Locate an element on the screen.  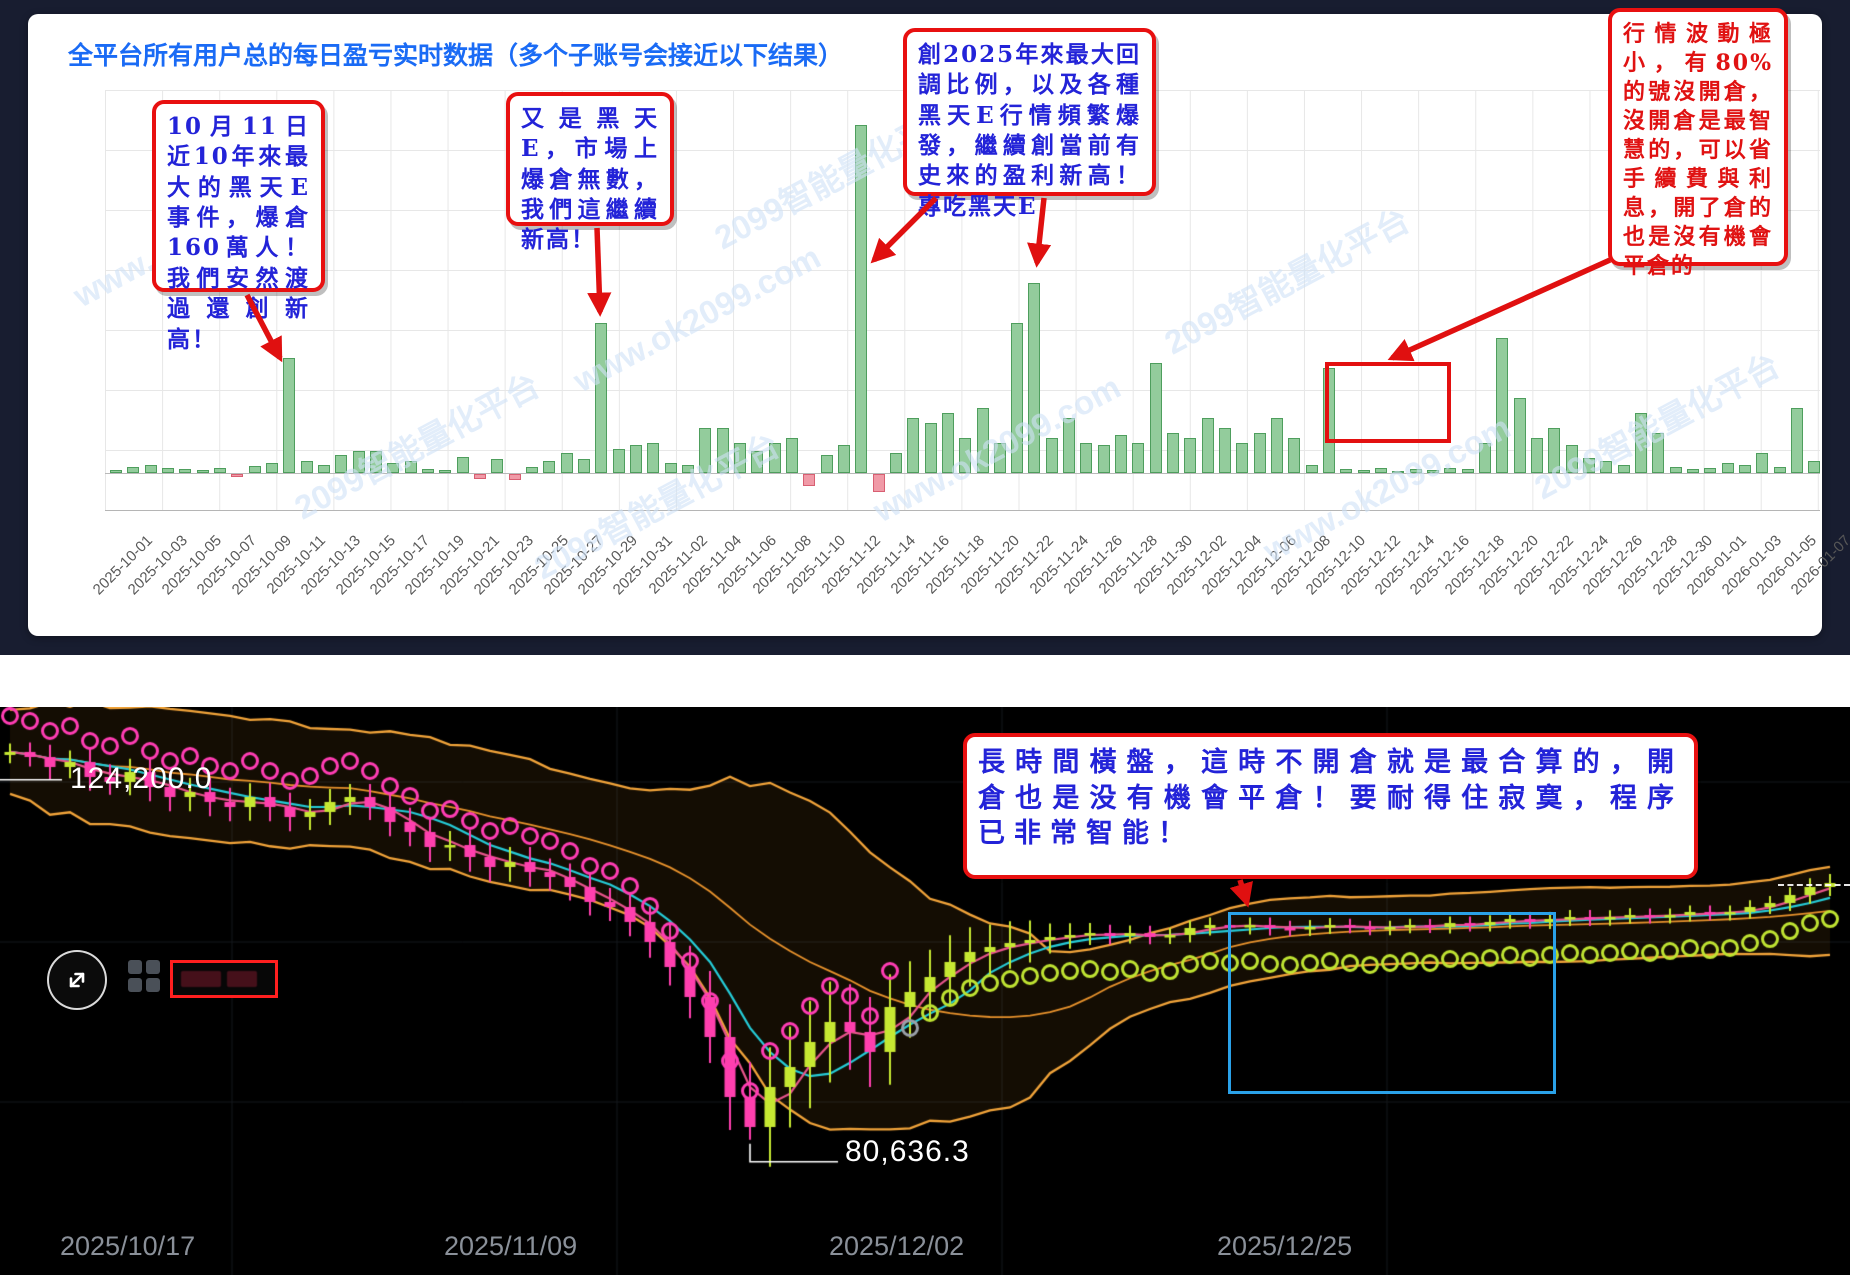
panel-title: 全平台所有用户总的每日盈亏实时数据（多个子账号会接近以下结果） is located at coordinates (456, 56).